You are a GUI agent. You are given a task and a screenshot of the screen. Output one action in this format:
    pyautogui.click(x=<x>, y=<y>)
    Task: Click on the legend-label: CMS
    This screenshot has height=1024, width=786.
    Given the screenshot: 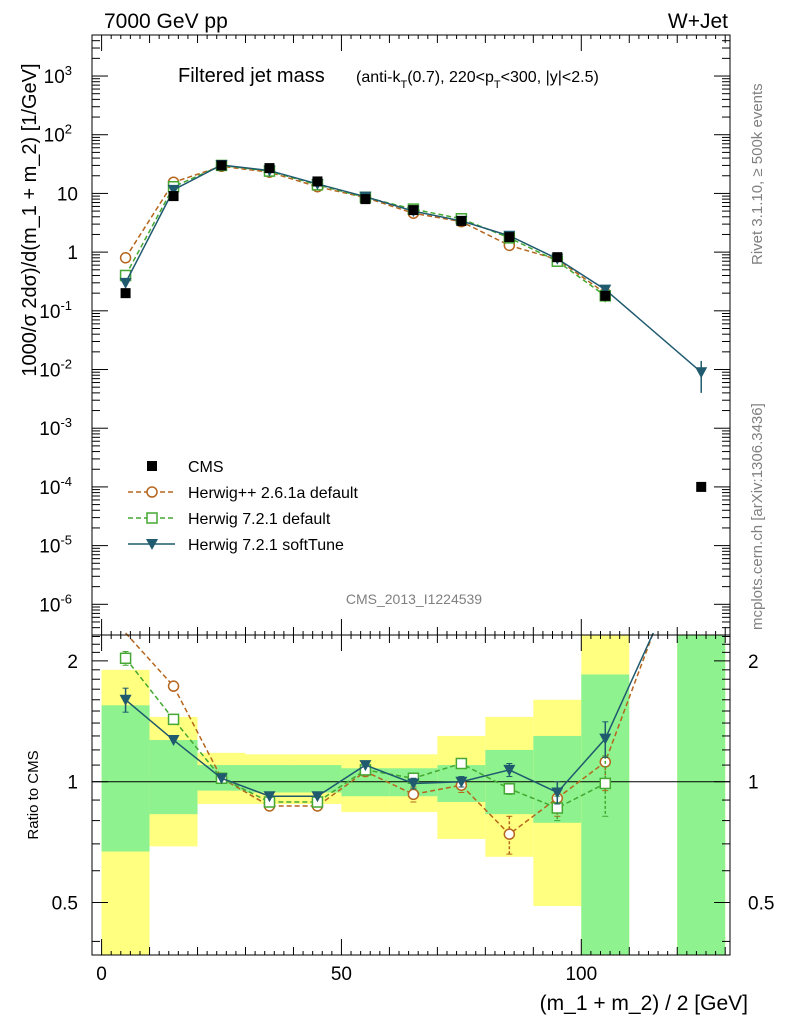 What is the action you would take?
    pyautogui.click(x=206, y=467)
    